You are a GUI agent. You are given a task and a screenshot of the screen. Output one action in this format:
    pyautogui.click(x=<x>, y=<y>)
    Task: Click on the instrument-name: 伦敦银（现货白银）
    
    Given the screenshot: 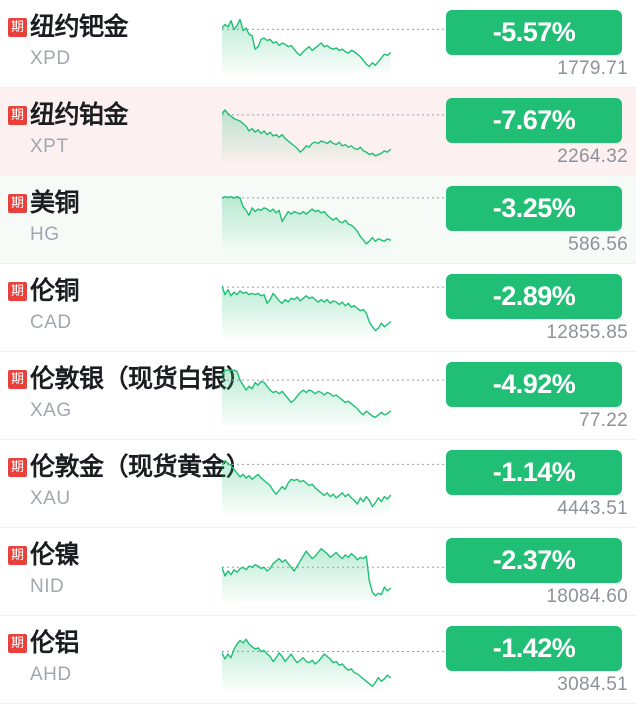 What is the action you would take?
    pyautogui.click(x=140, y=379)
    